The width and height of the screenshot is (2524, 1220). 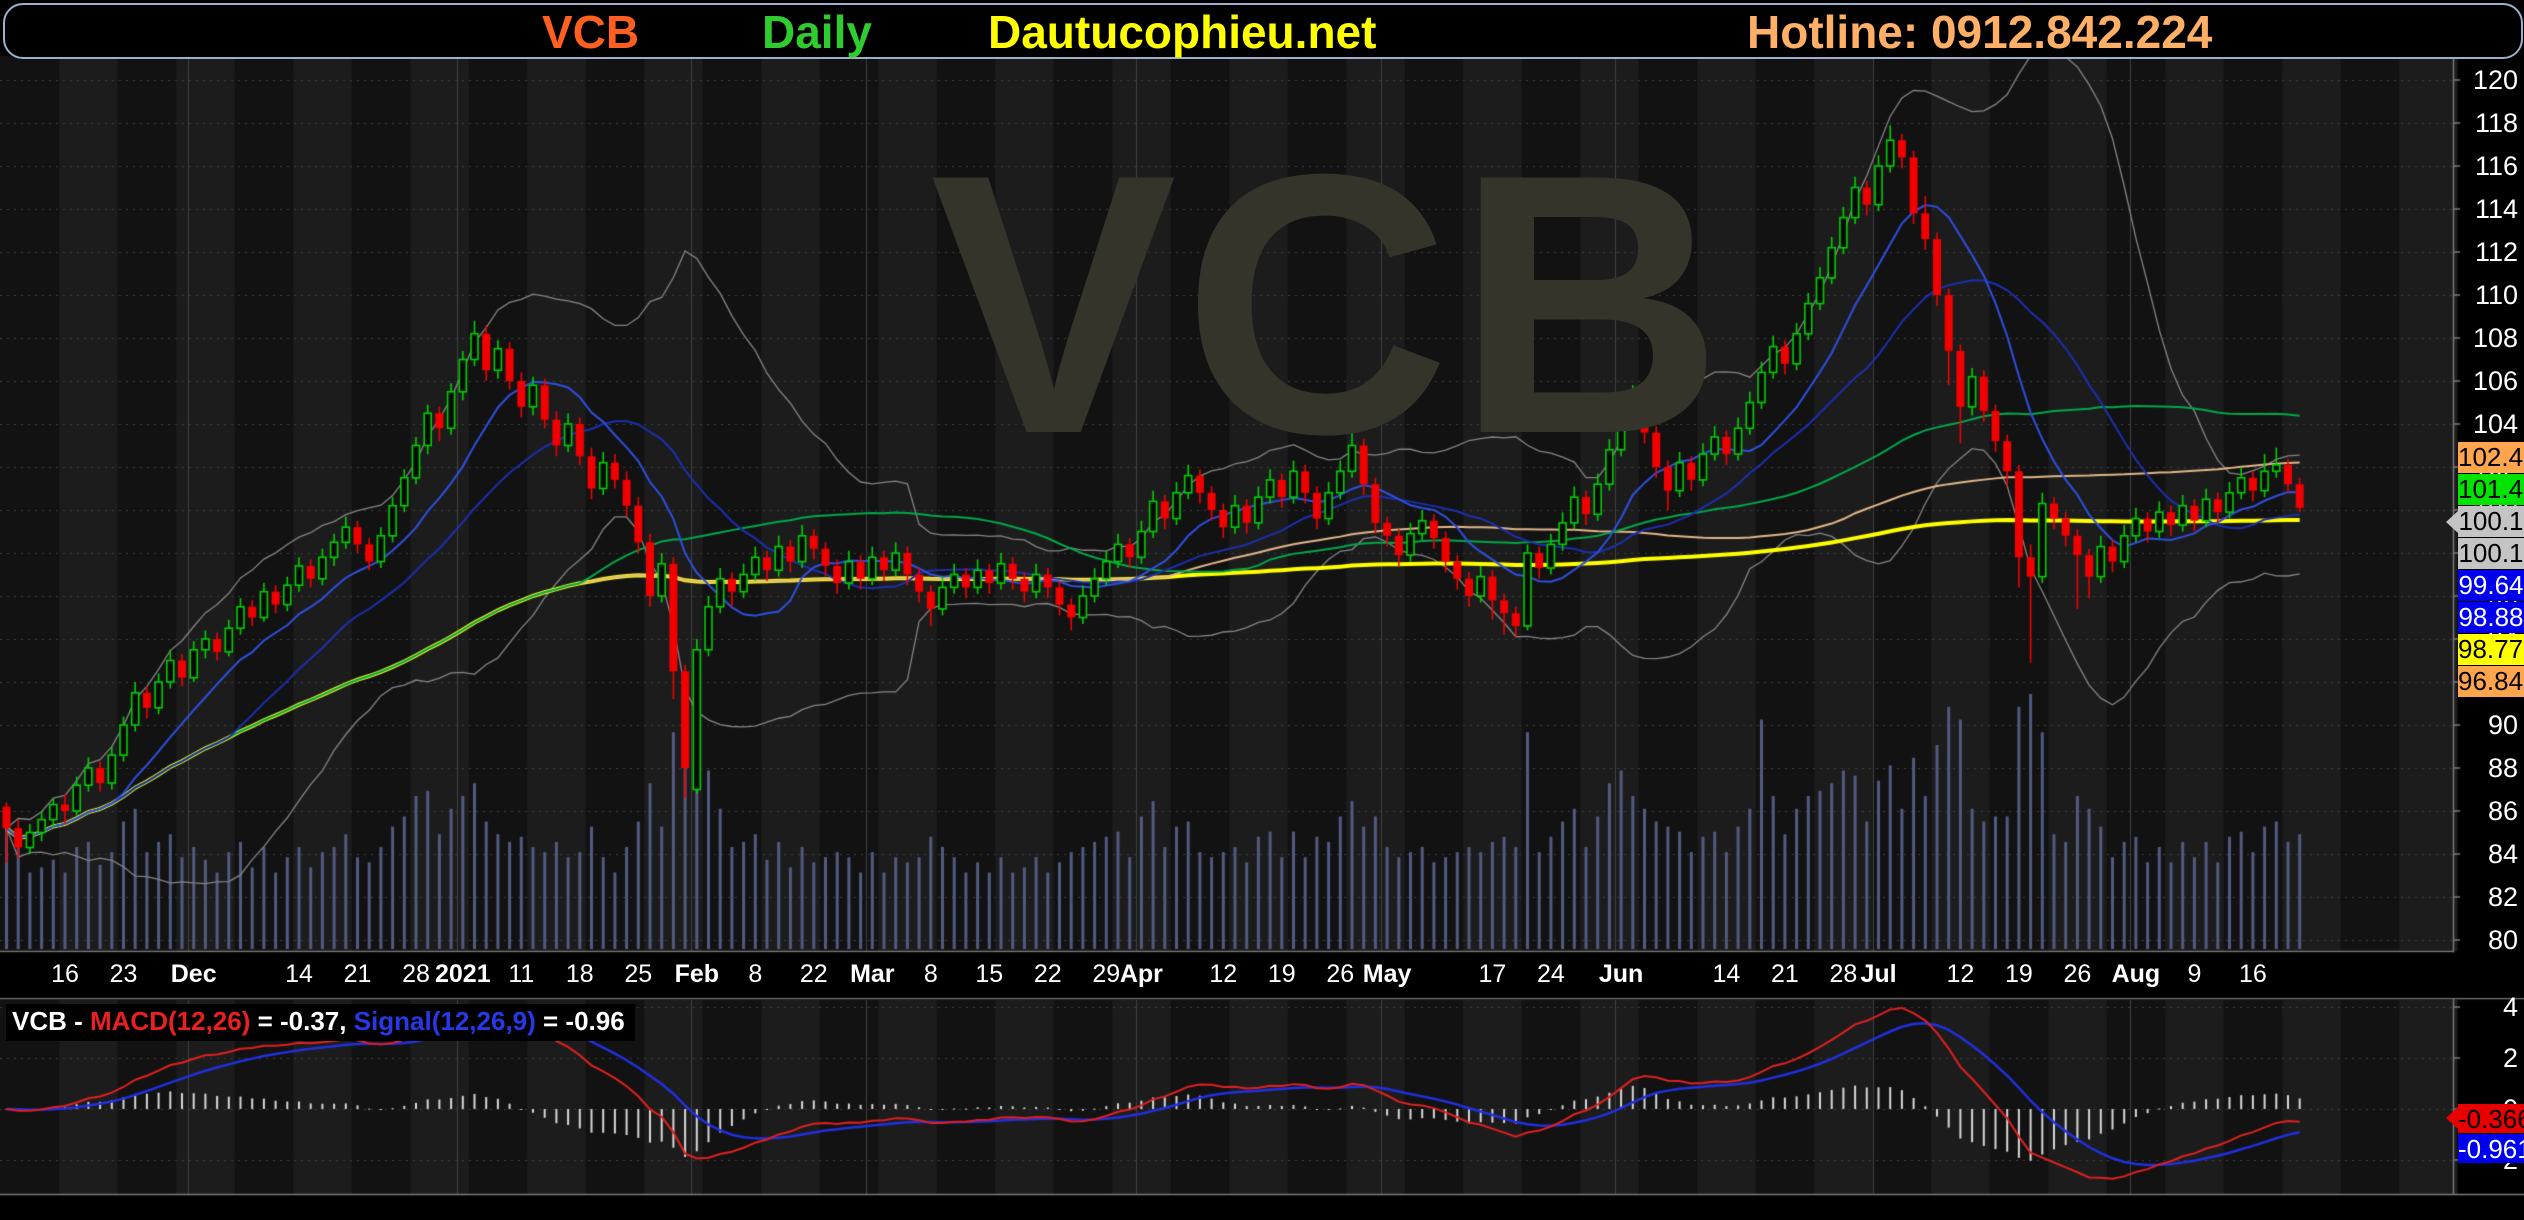 What do you see at coordinates (2502, 725) in the screenshot?
I see `price-tick-label: 90` at bounding box center [2502, 725].